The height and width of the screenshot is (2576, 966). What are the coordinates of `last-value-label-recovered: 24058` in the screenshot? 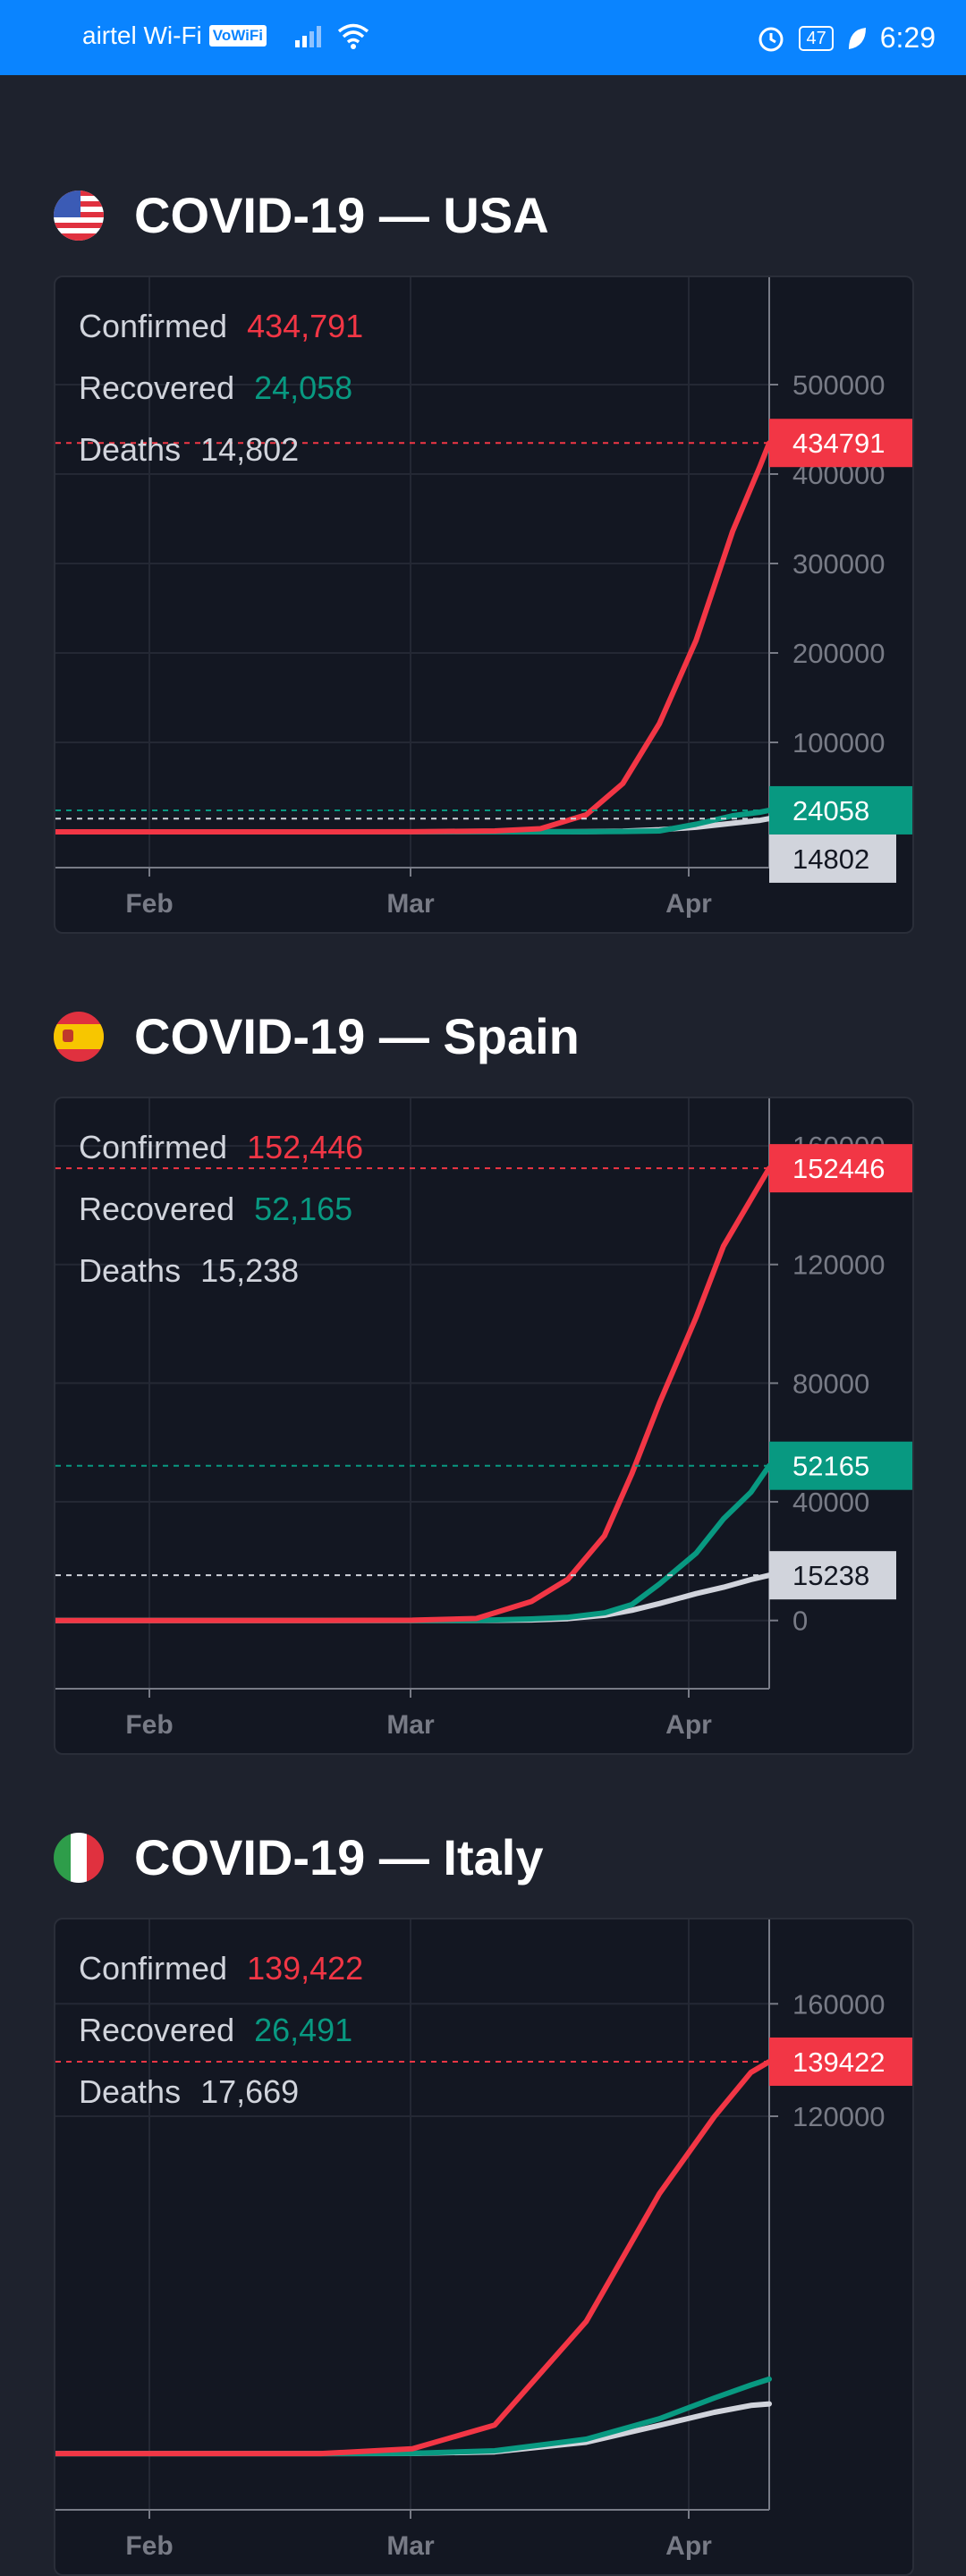 It's located at (830, 810).